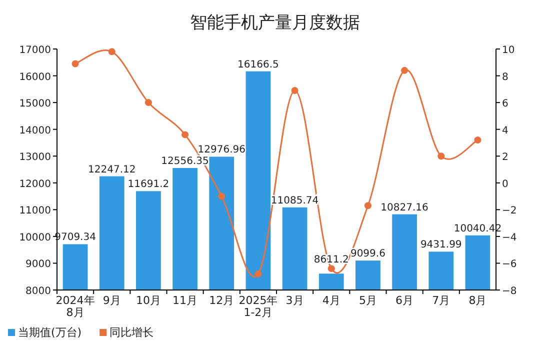  What do you see at coordinates (441, 245) in the screenshot?
I see `data-label: 9431.99` at bounding box center [441, 245].